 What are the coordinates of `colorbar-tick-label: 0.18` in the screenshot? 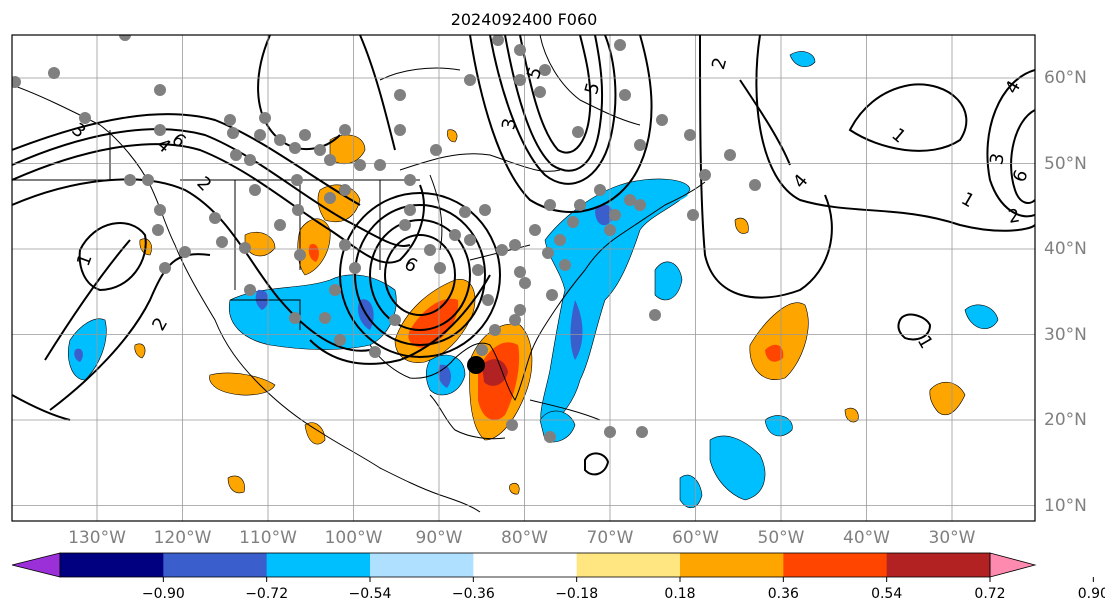 It's located at (680, 594).